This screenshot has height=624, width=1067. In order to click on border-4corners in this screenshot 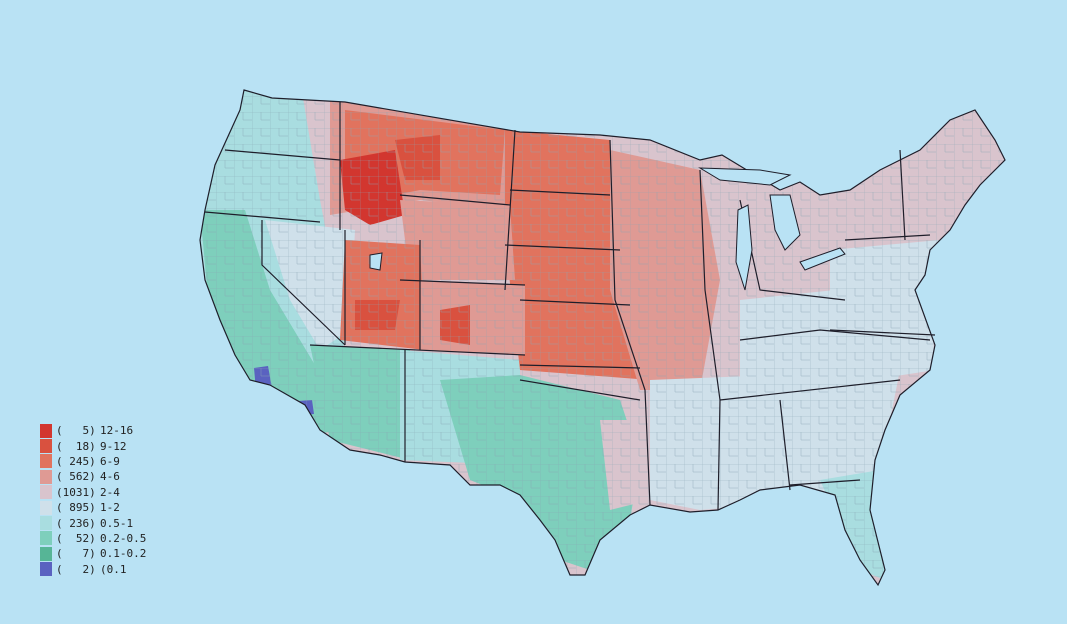, I will do `click(417, 350)`.